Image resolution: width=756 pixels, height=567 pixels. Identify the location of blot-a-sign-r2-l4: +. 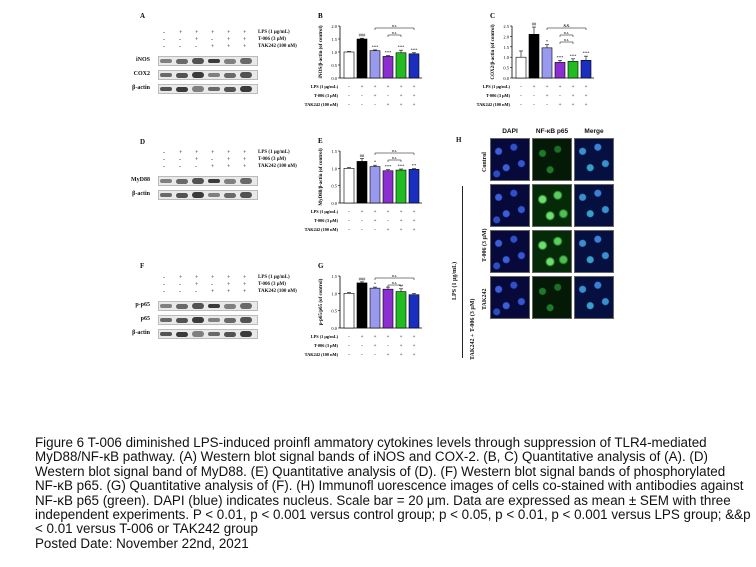
(229, 47).